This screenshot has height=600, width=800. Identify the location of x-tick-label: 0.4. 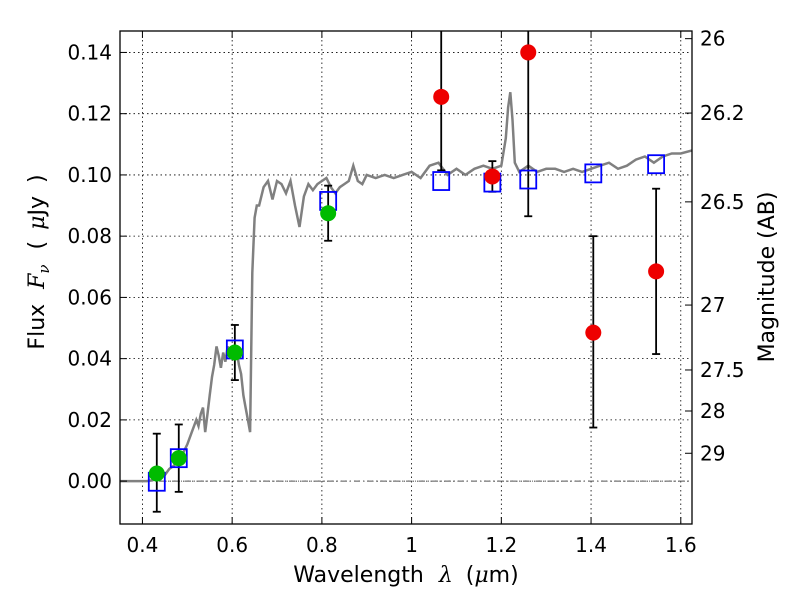
(143, 545).